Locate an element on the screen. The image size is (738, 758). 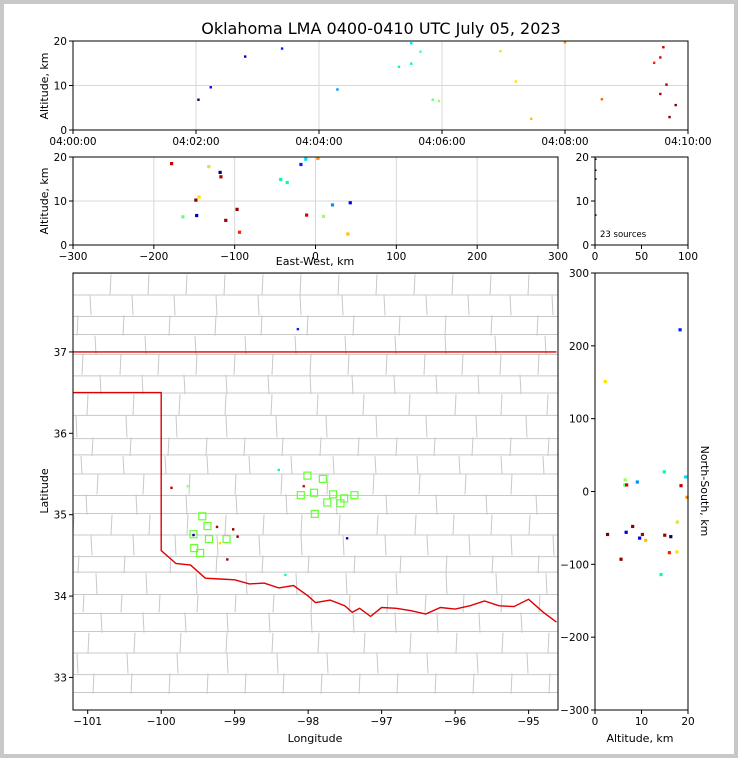
map-xtick-label: −96 is located at coordinates (455, 722).